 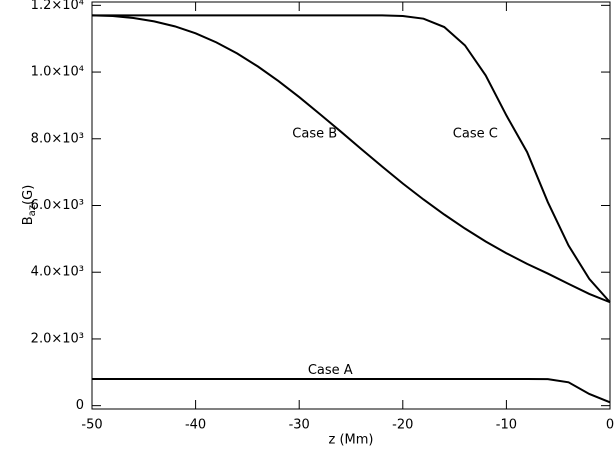 I want to click on y-axis-label: Baz(G), so click(x=30, y=205).